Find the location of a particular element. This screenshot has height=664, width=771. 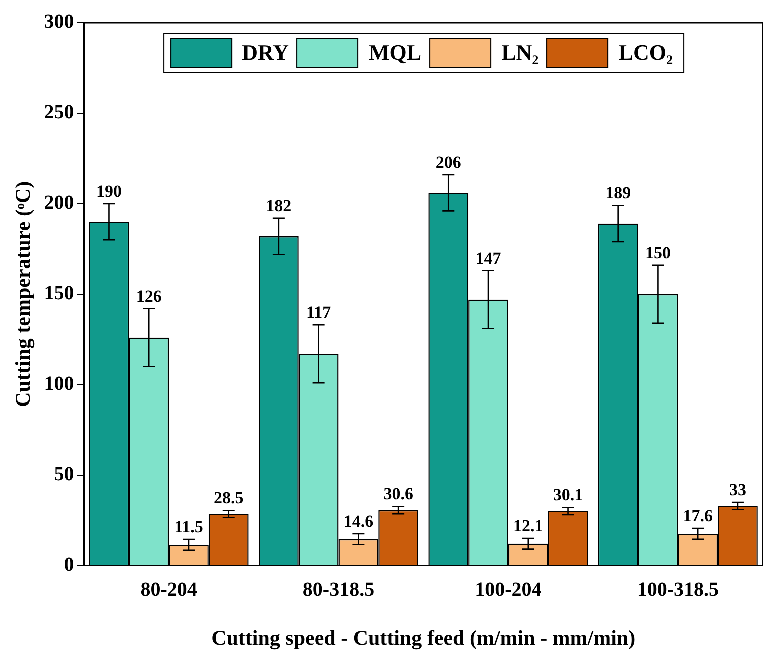

y-tick-label: 100 is located at coordinates (59, 384).